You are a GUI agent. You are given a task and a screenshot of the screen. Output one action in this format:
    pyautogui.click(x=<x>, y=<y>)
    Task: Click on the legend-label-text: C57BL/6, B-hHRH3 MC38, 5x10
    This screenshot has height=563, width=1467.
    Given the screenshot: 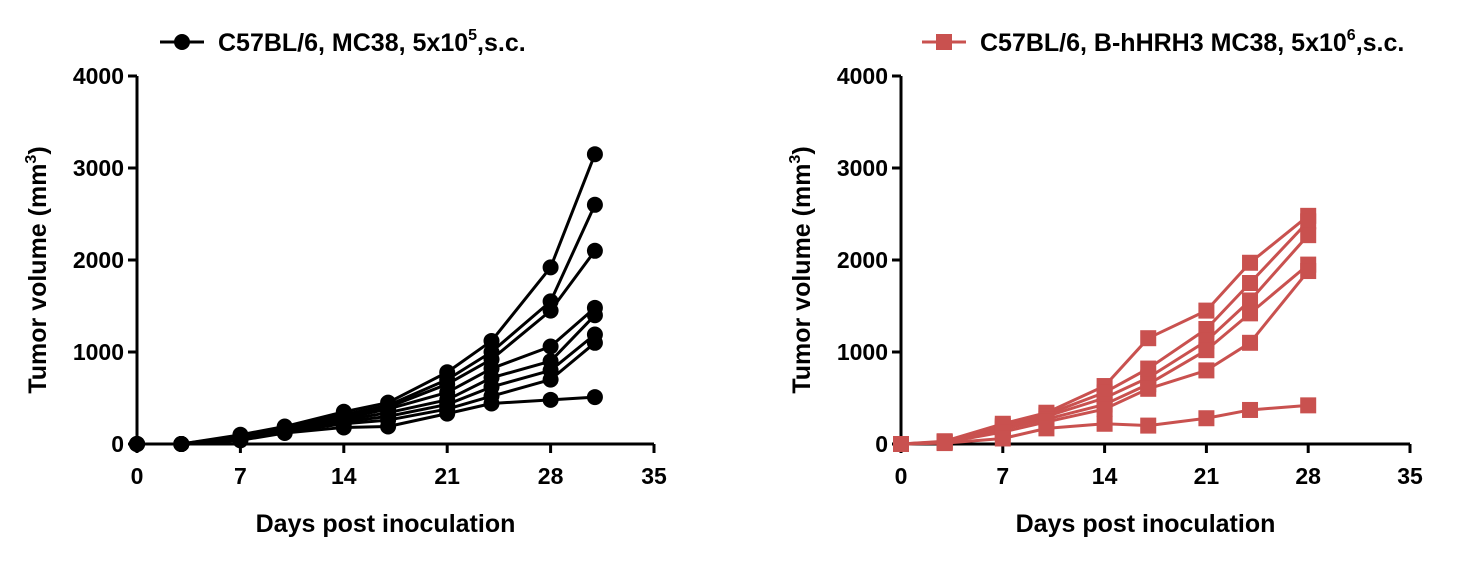 What is the action you would take?
    pyautogui.click(x=1163, y=43)
    